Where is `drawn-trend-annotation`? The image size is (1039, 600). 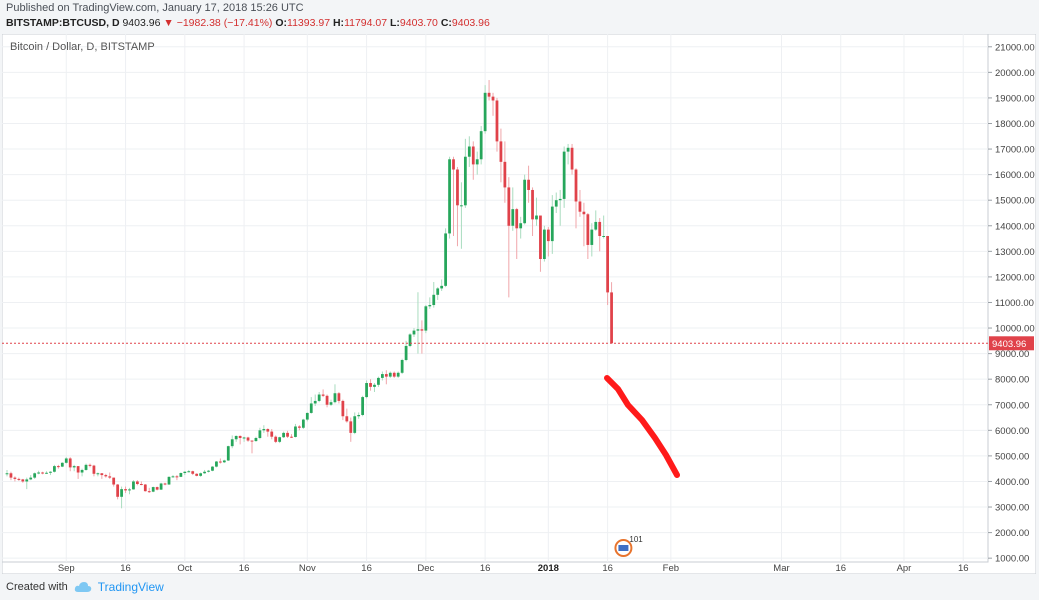 drawn-trend-annotation is located at coordinates (642, 426).